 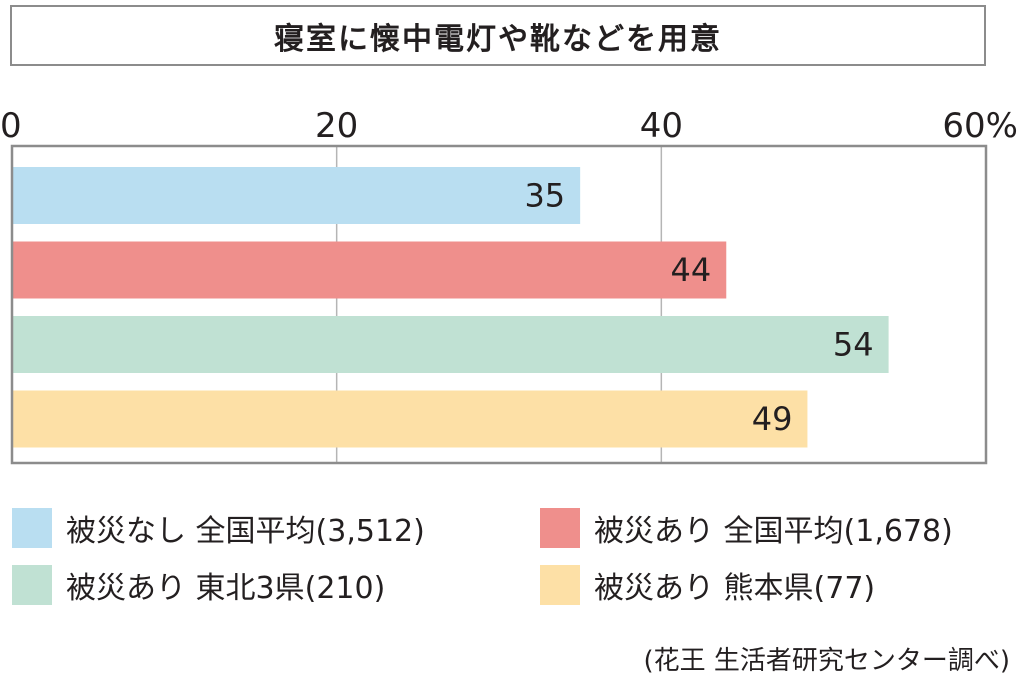 I want to click on legend-item-1: 被災なし 全国平均(3,512), so click(x=218, y=528).